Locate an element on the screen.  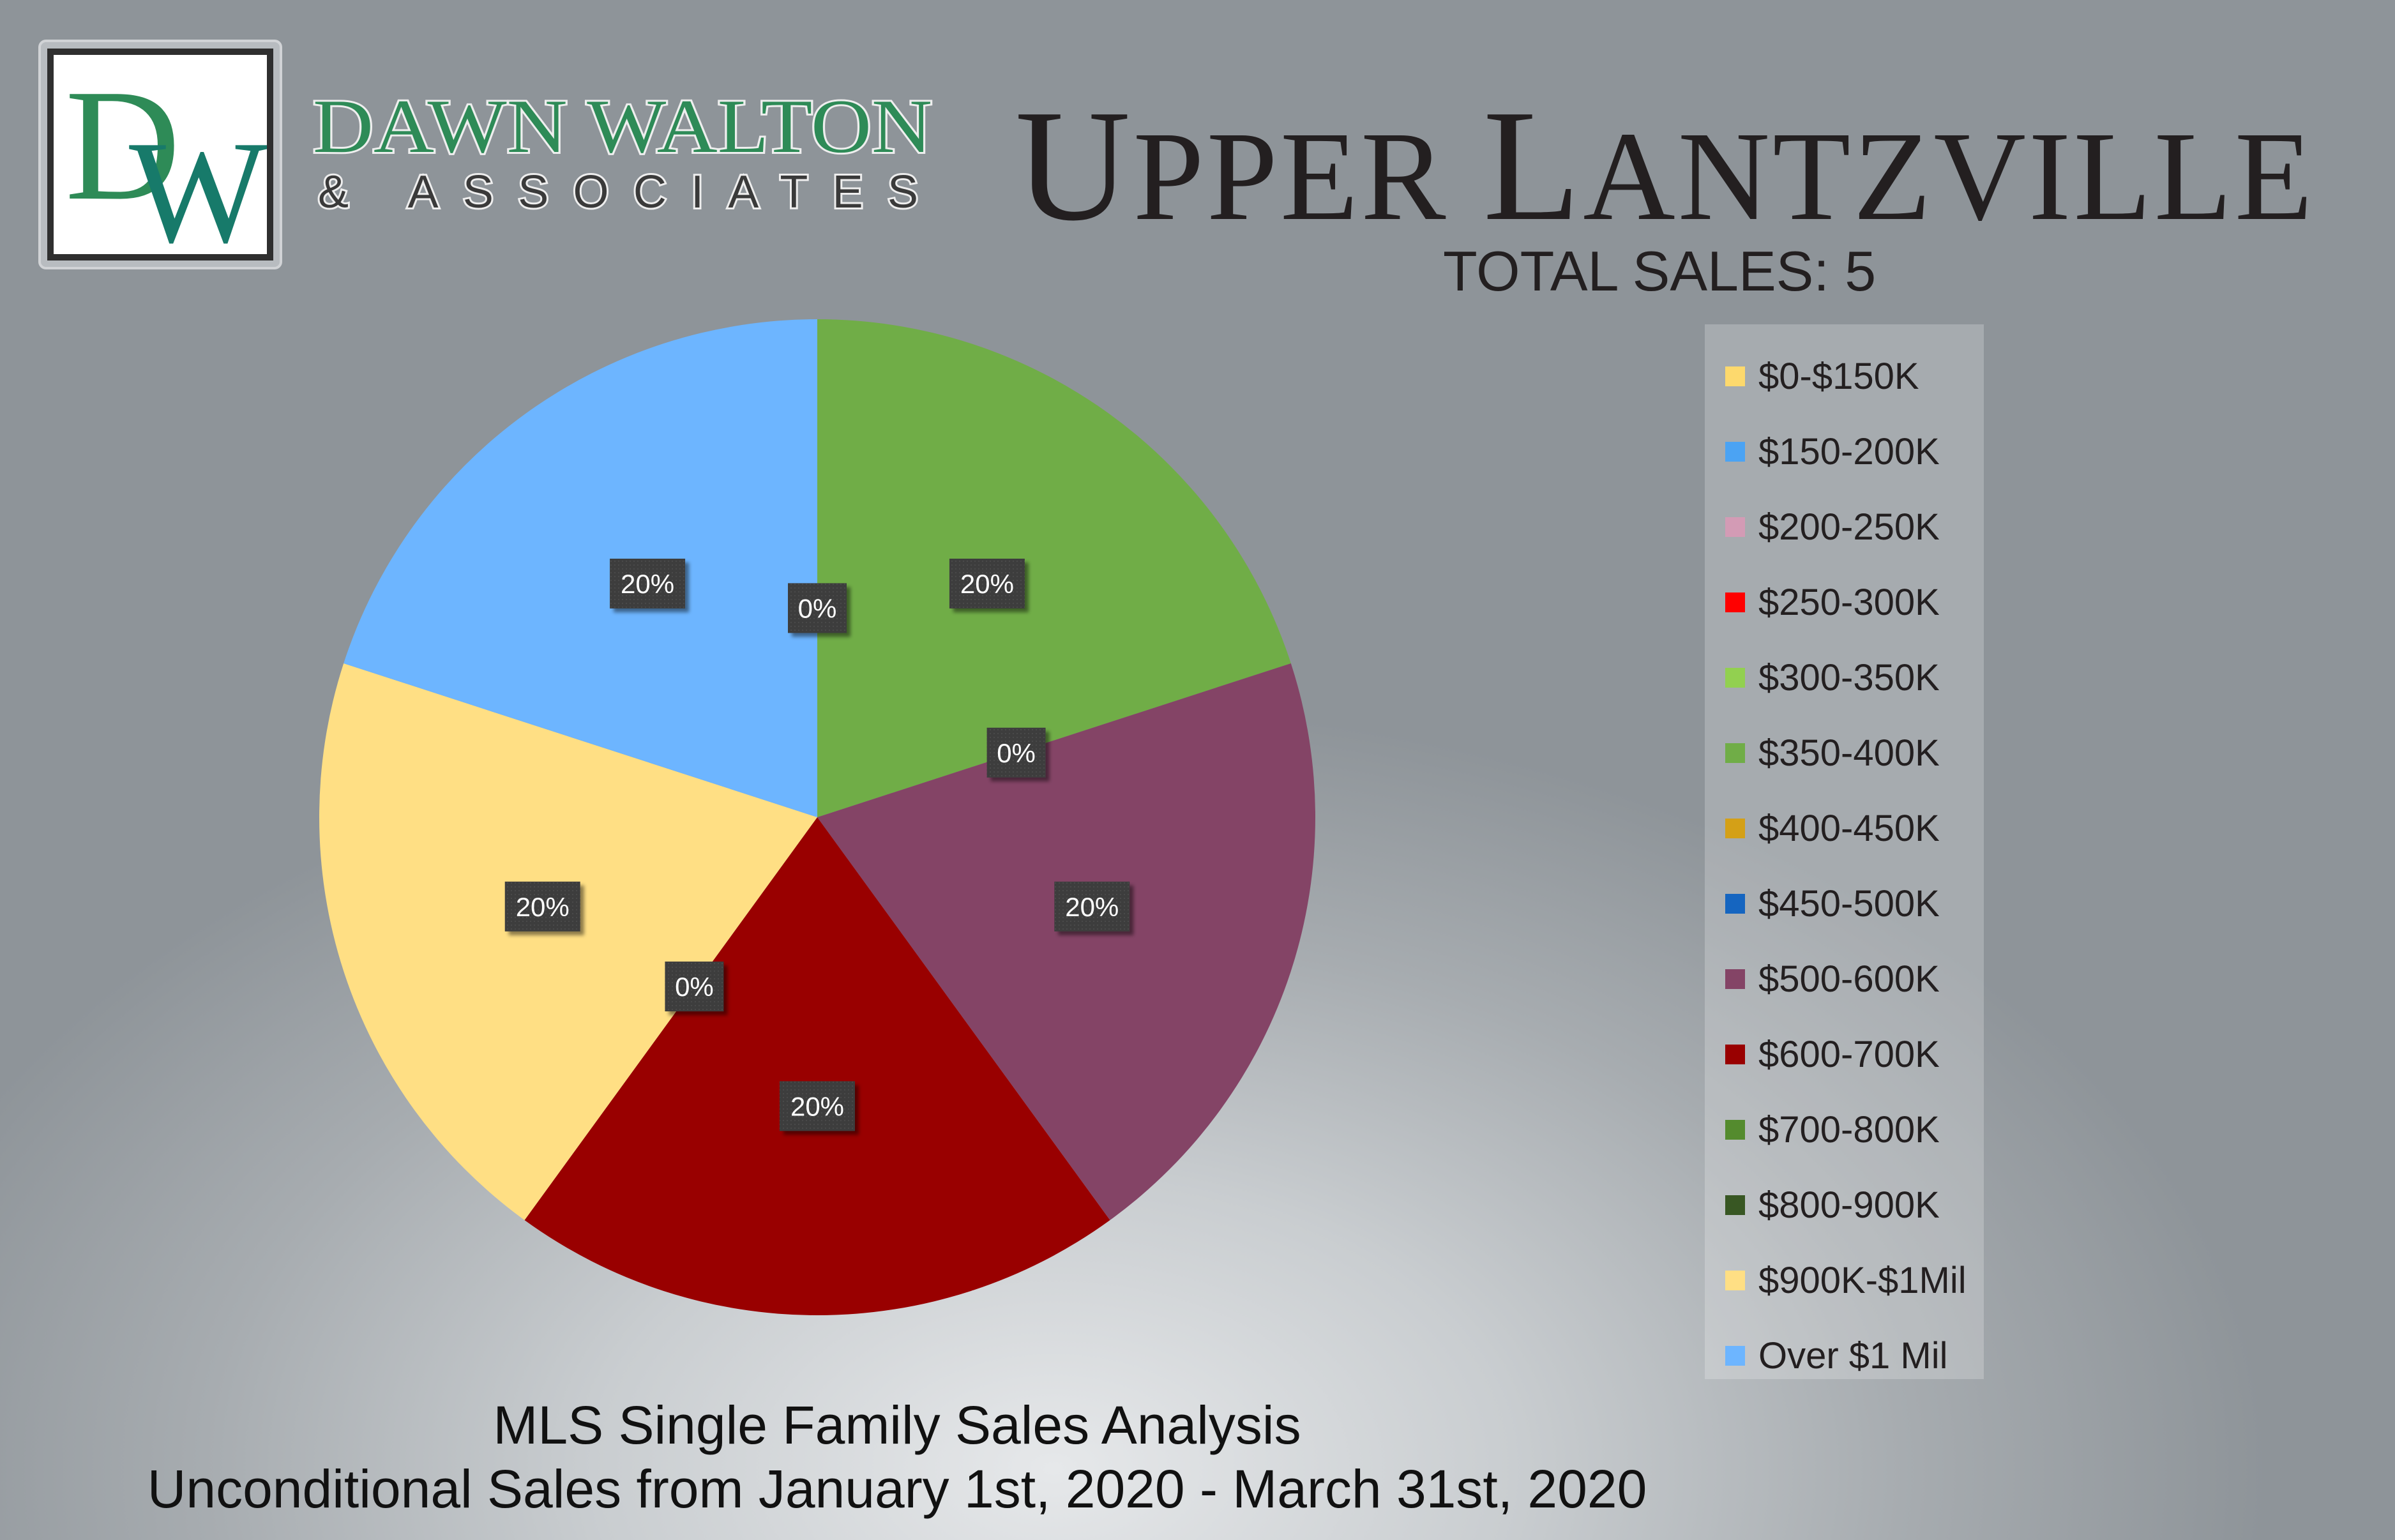
page-title-text: PPER is located at coordinates (1308, 176).